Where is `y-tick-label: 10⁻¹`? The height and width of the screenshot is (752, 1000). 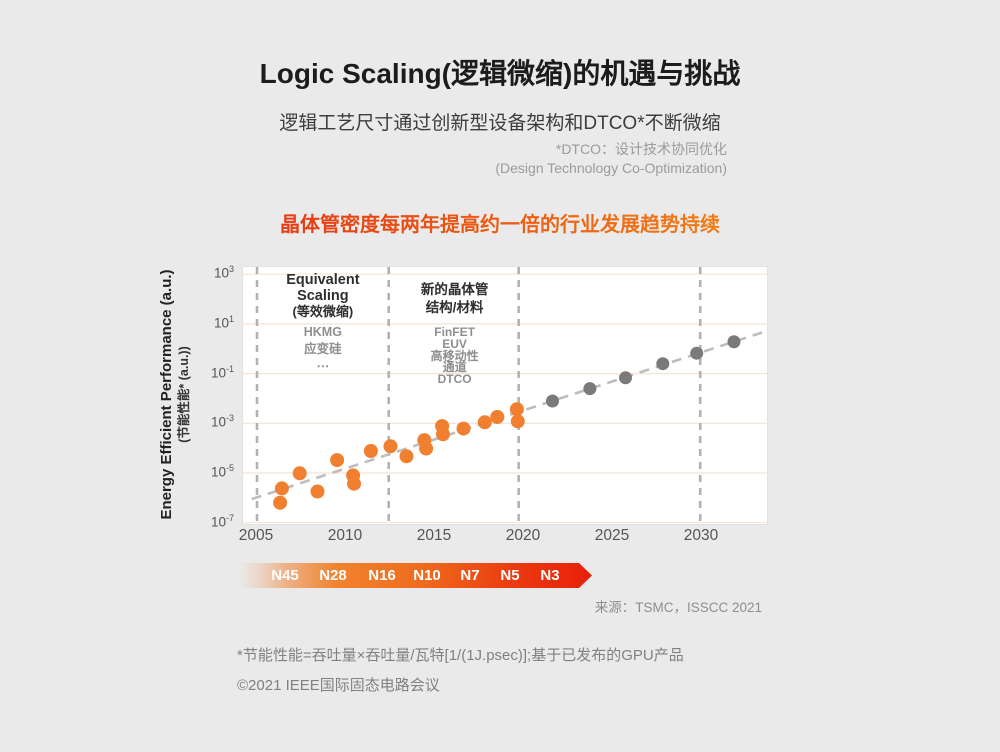
y-tick-label: 10⁻¹ is located at coordinates (222, 372).